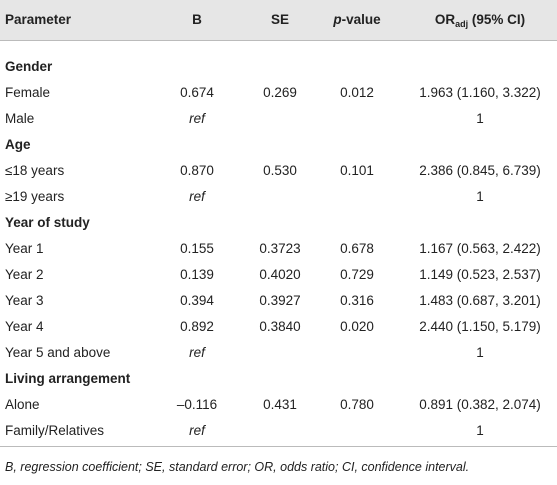 The height and width of the screenshot is (485, 557). What do you see at coordinates (278, 446) in the screenshot?
I see `bottom-rule` at bounding box center [278, 446].